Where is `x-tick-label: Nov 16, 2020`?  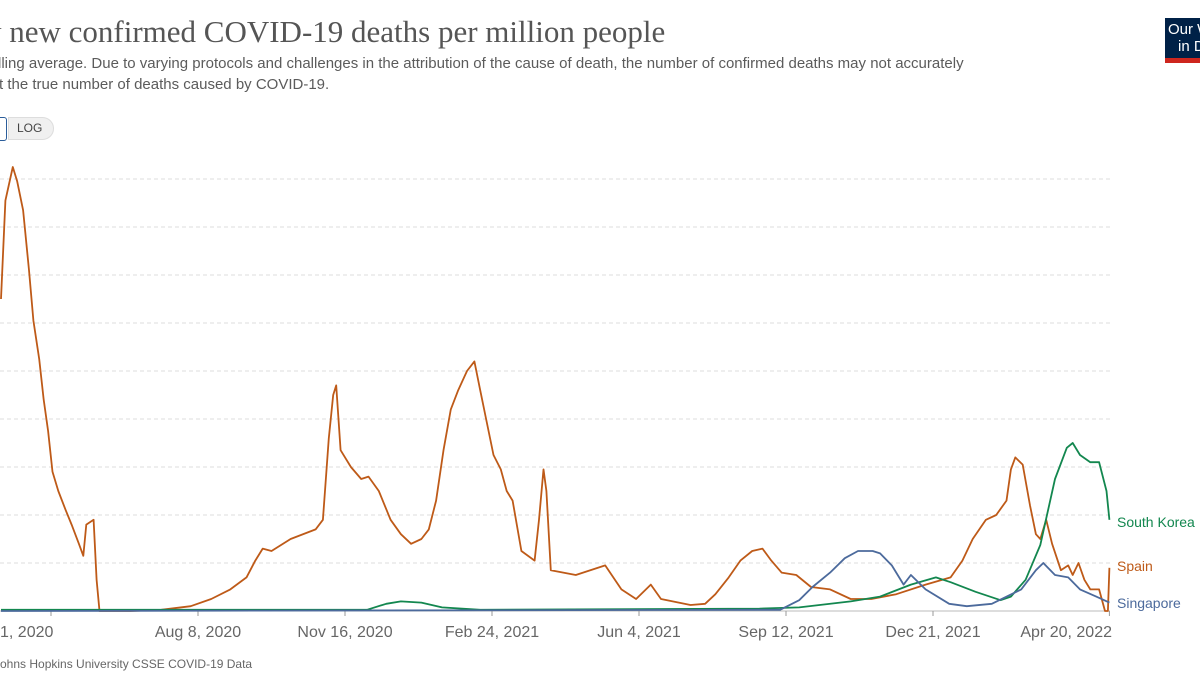 x-tick-label: Nov 16, 2020 is located at coordinates (344, 632).